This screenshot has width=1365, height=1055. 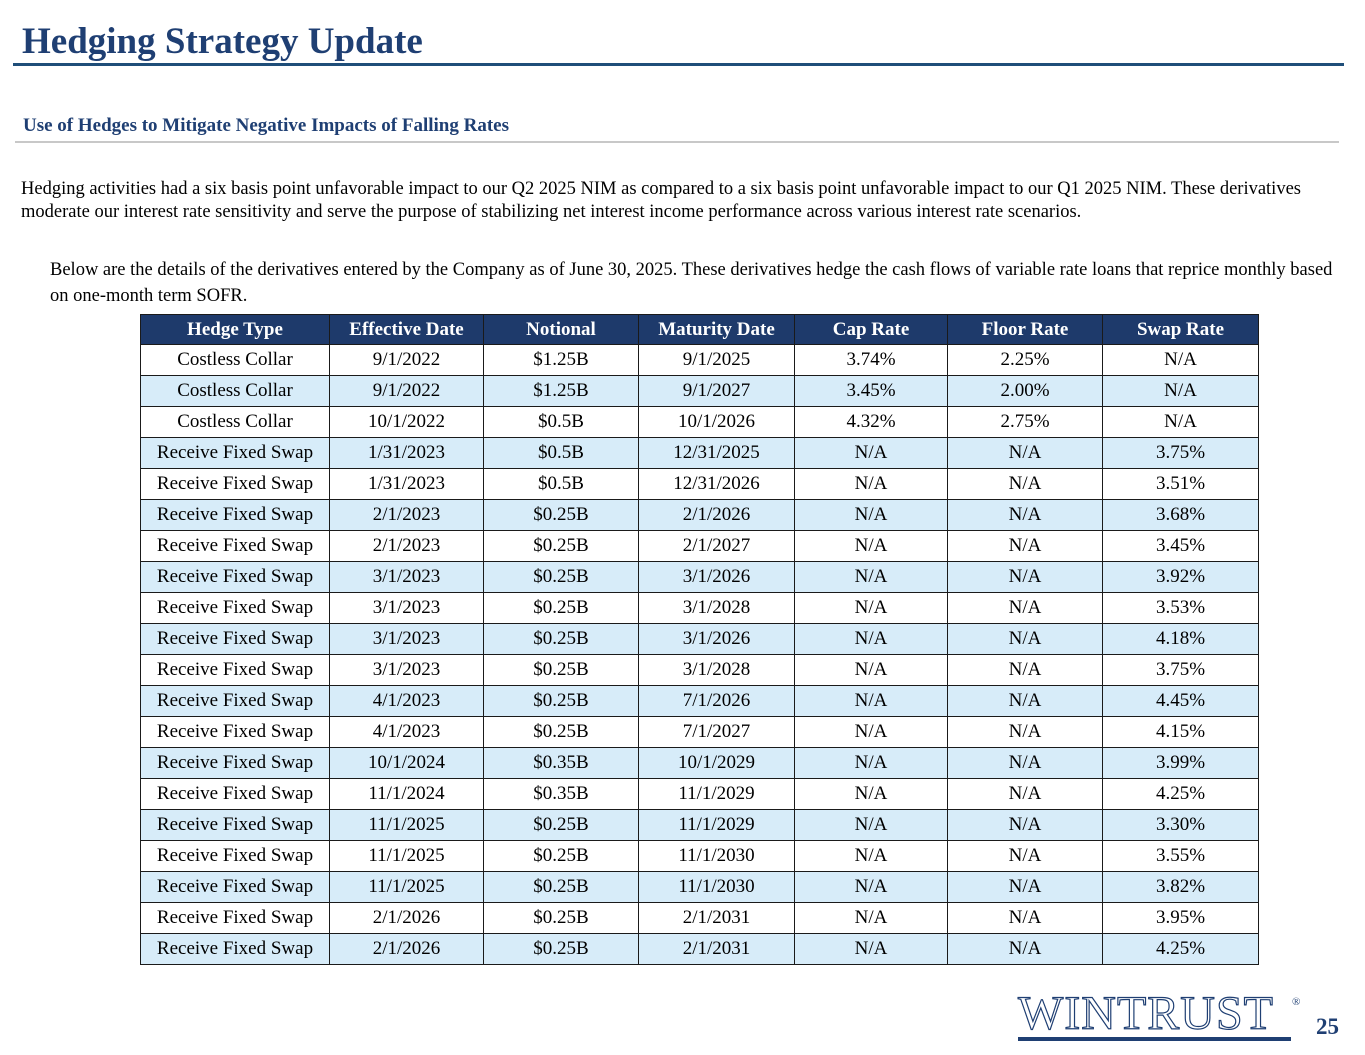 What do you see at coordinates (1025, 329) in the screenshot?
I see `header-floor-rate: Floor Rate` at bounding box center [1025, 329].